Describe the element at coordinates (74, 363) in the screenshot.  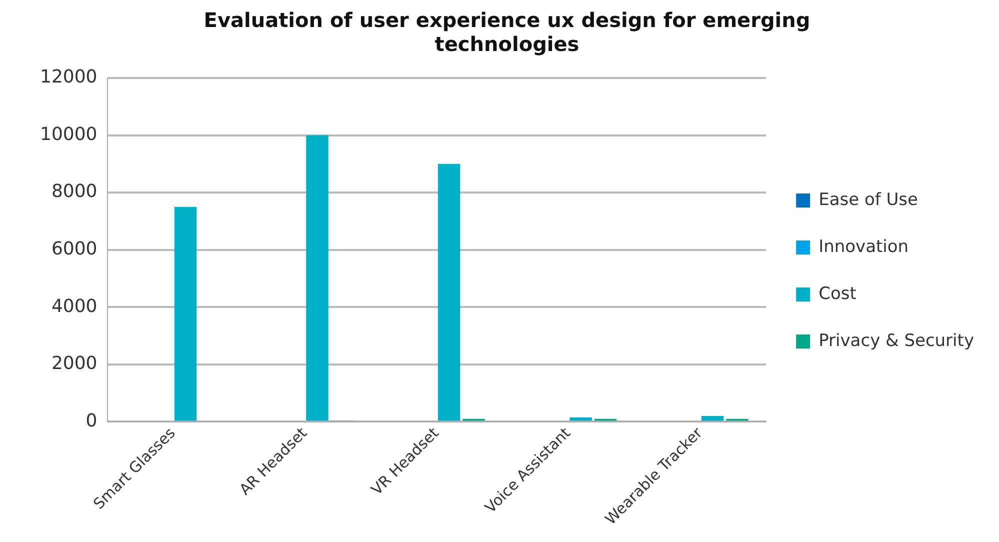
I see `y-tick-label: 2000` at that location.